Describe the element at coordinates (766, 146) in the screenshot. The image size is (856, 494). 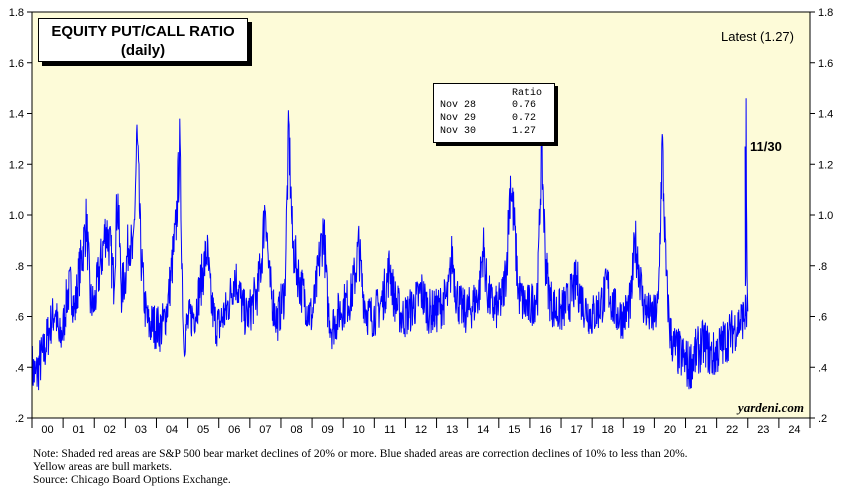
I see `latest-date-callout: 11/30` at that location.